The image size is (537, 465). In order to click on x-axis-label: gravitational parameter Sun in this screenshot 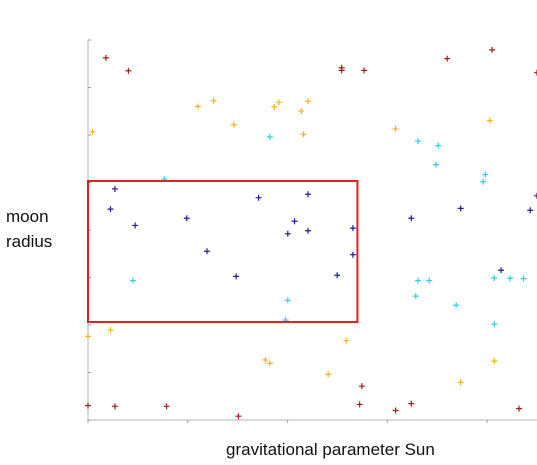, I will do `click(330, 449)`.